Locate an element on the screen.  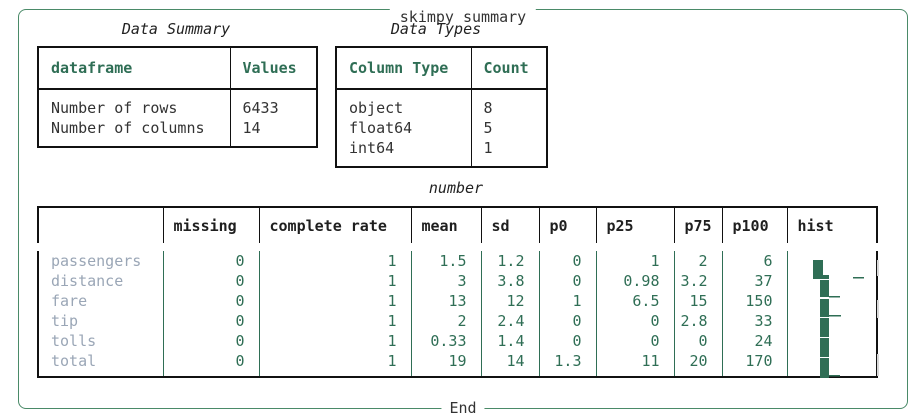
cell-p0: 1.3 is located at coordinates (568, 361).